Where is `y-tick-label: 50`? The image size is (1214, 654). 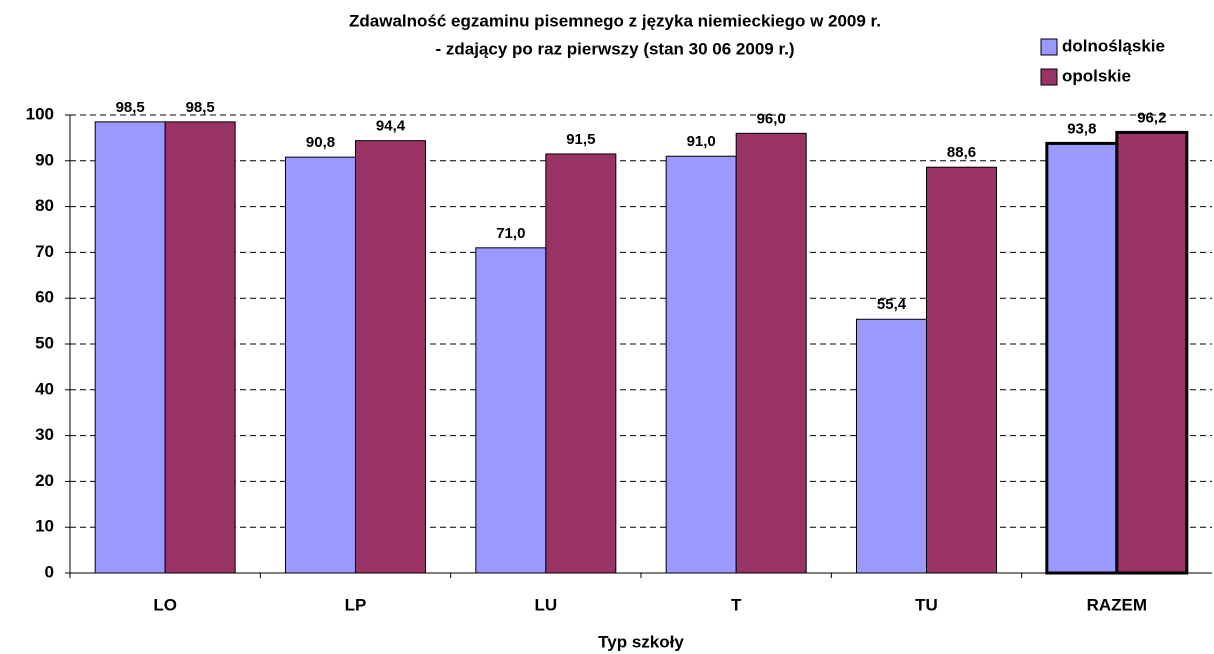
y-tick-label: 50 is located at coordinates (44, 342).